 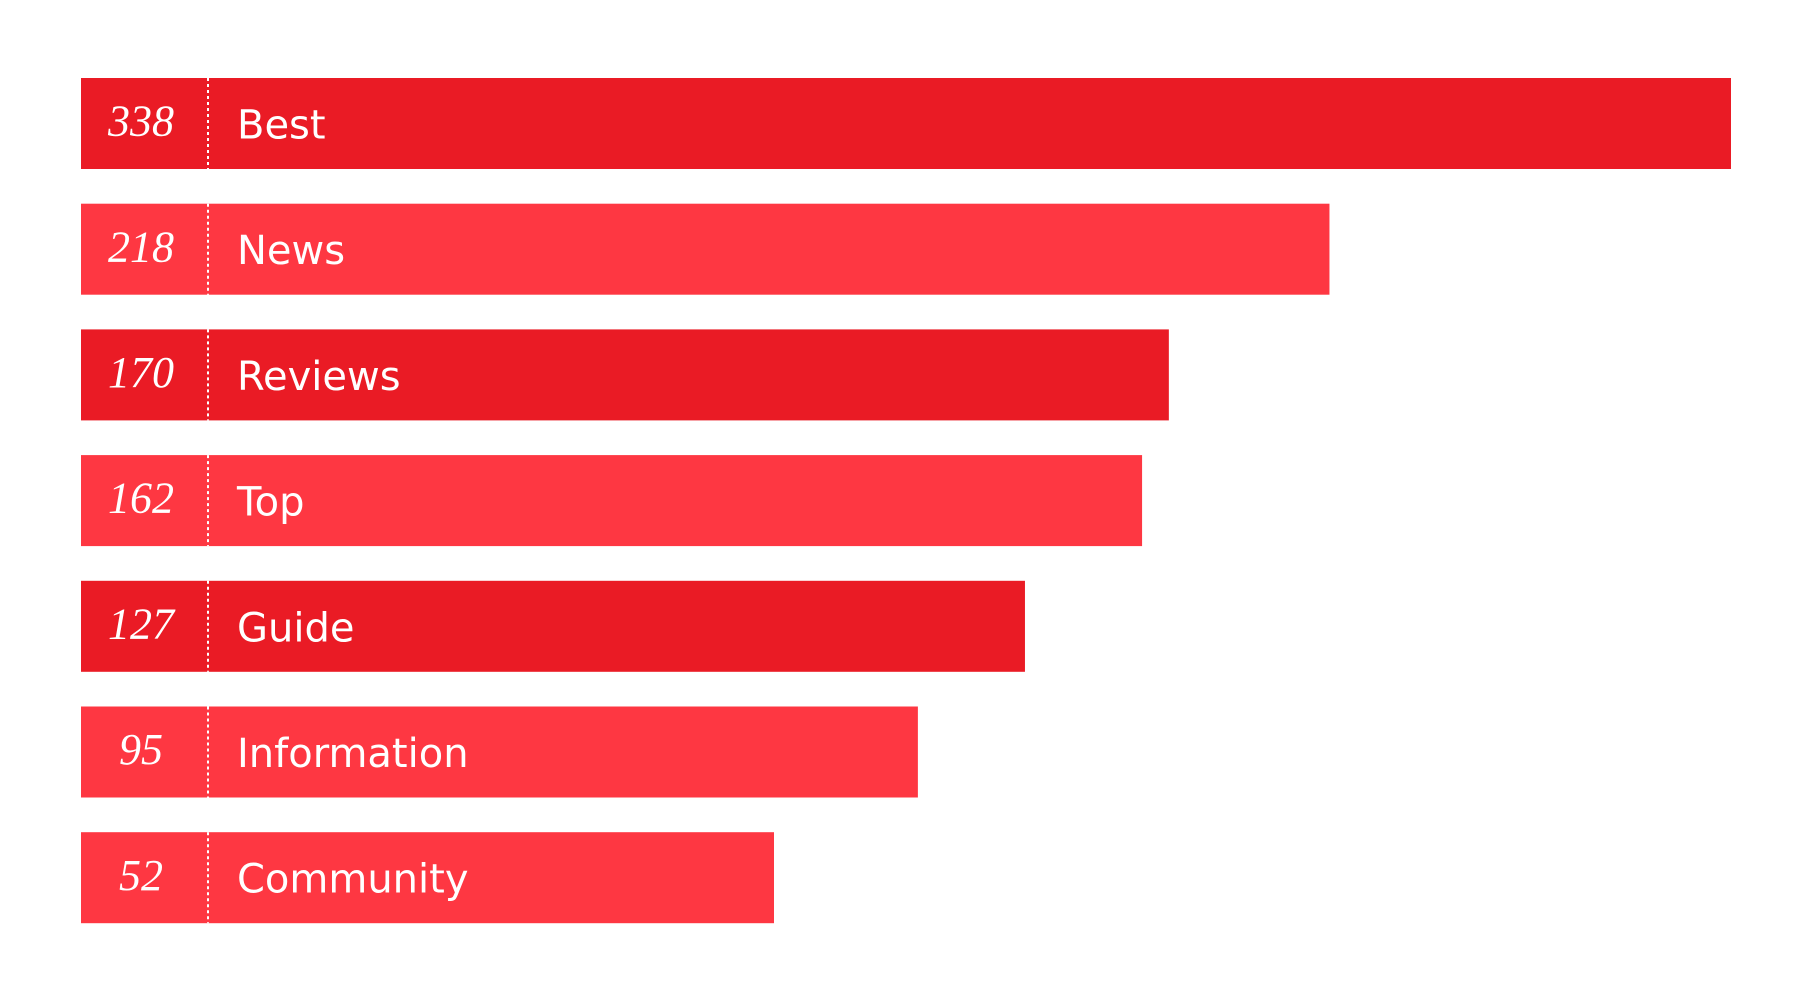 What do you see at coordinates (353, 754) in the screenshot?
I see `category-label: Information` at bounding box center [353, 754].